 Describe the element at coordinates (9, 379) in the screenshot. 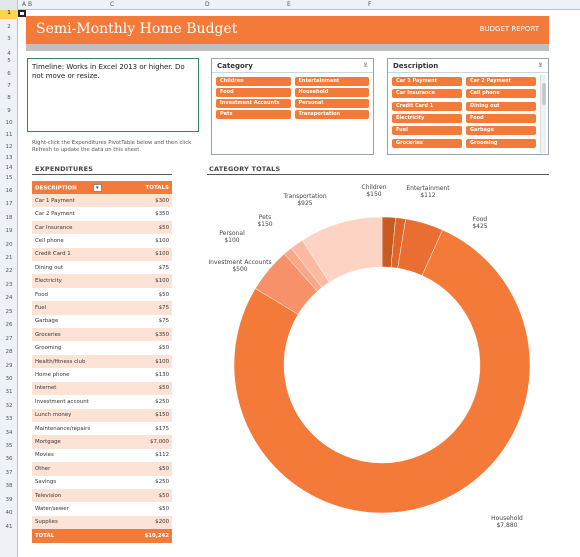

I see `row-number: 30` at that location.